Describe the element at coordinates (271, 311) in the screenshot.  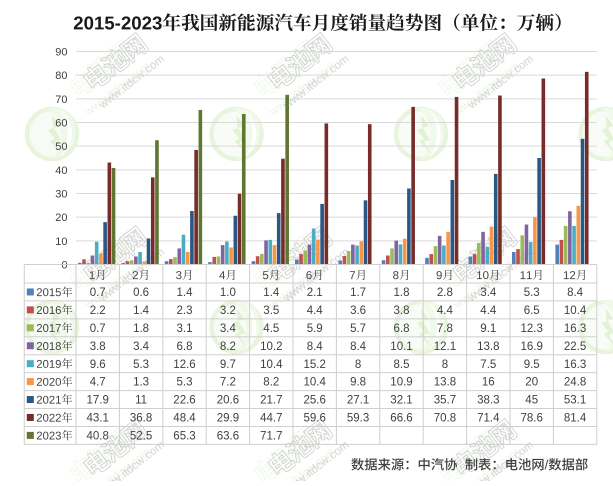
I see `svg-text: 3.5` at that location.